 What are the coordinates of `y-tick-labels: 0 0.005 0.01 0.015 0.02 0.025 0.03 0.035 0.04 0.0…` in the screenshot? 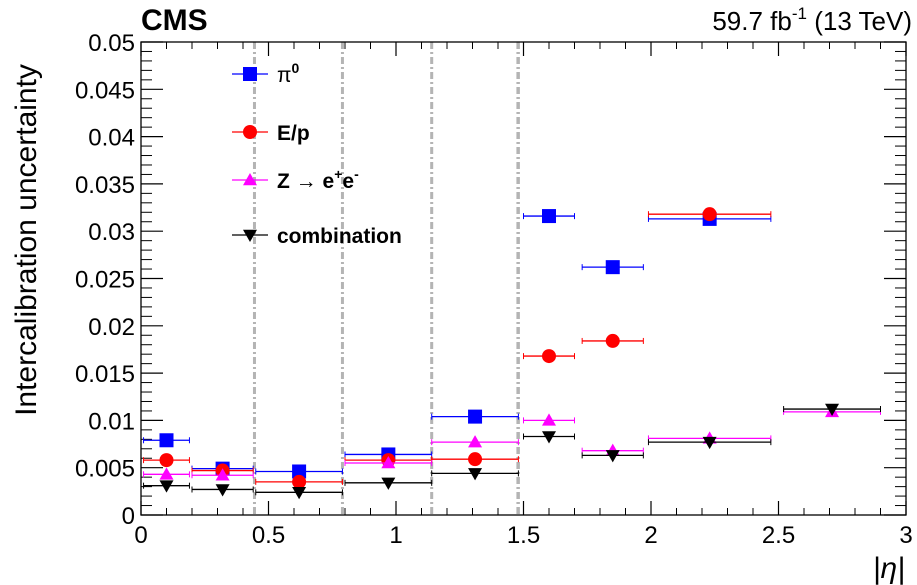 It's located at (105, 280).